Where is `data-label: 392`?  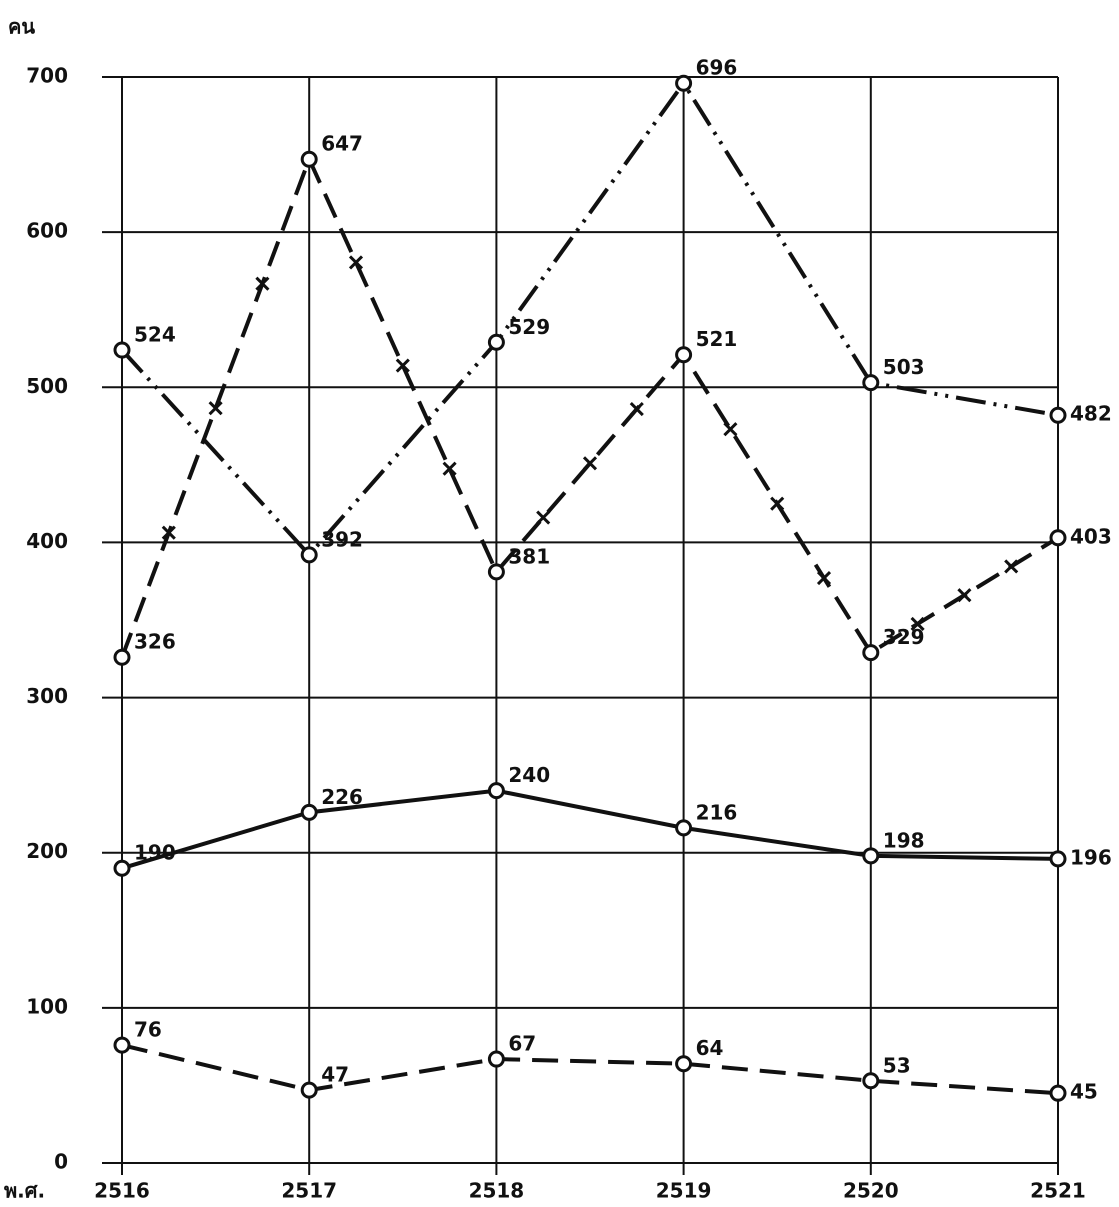 data-label: 392 is located at coordinates (342, 539).